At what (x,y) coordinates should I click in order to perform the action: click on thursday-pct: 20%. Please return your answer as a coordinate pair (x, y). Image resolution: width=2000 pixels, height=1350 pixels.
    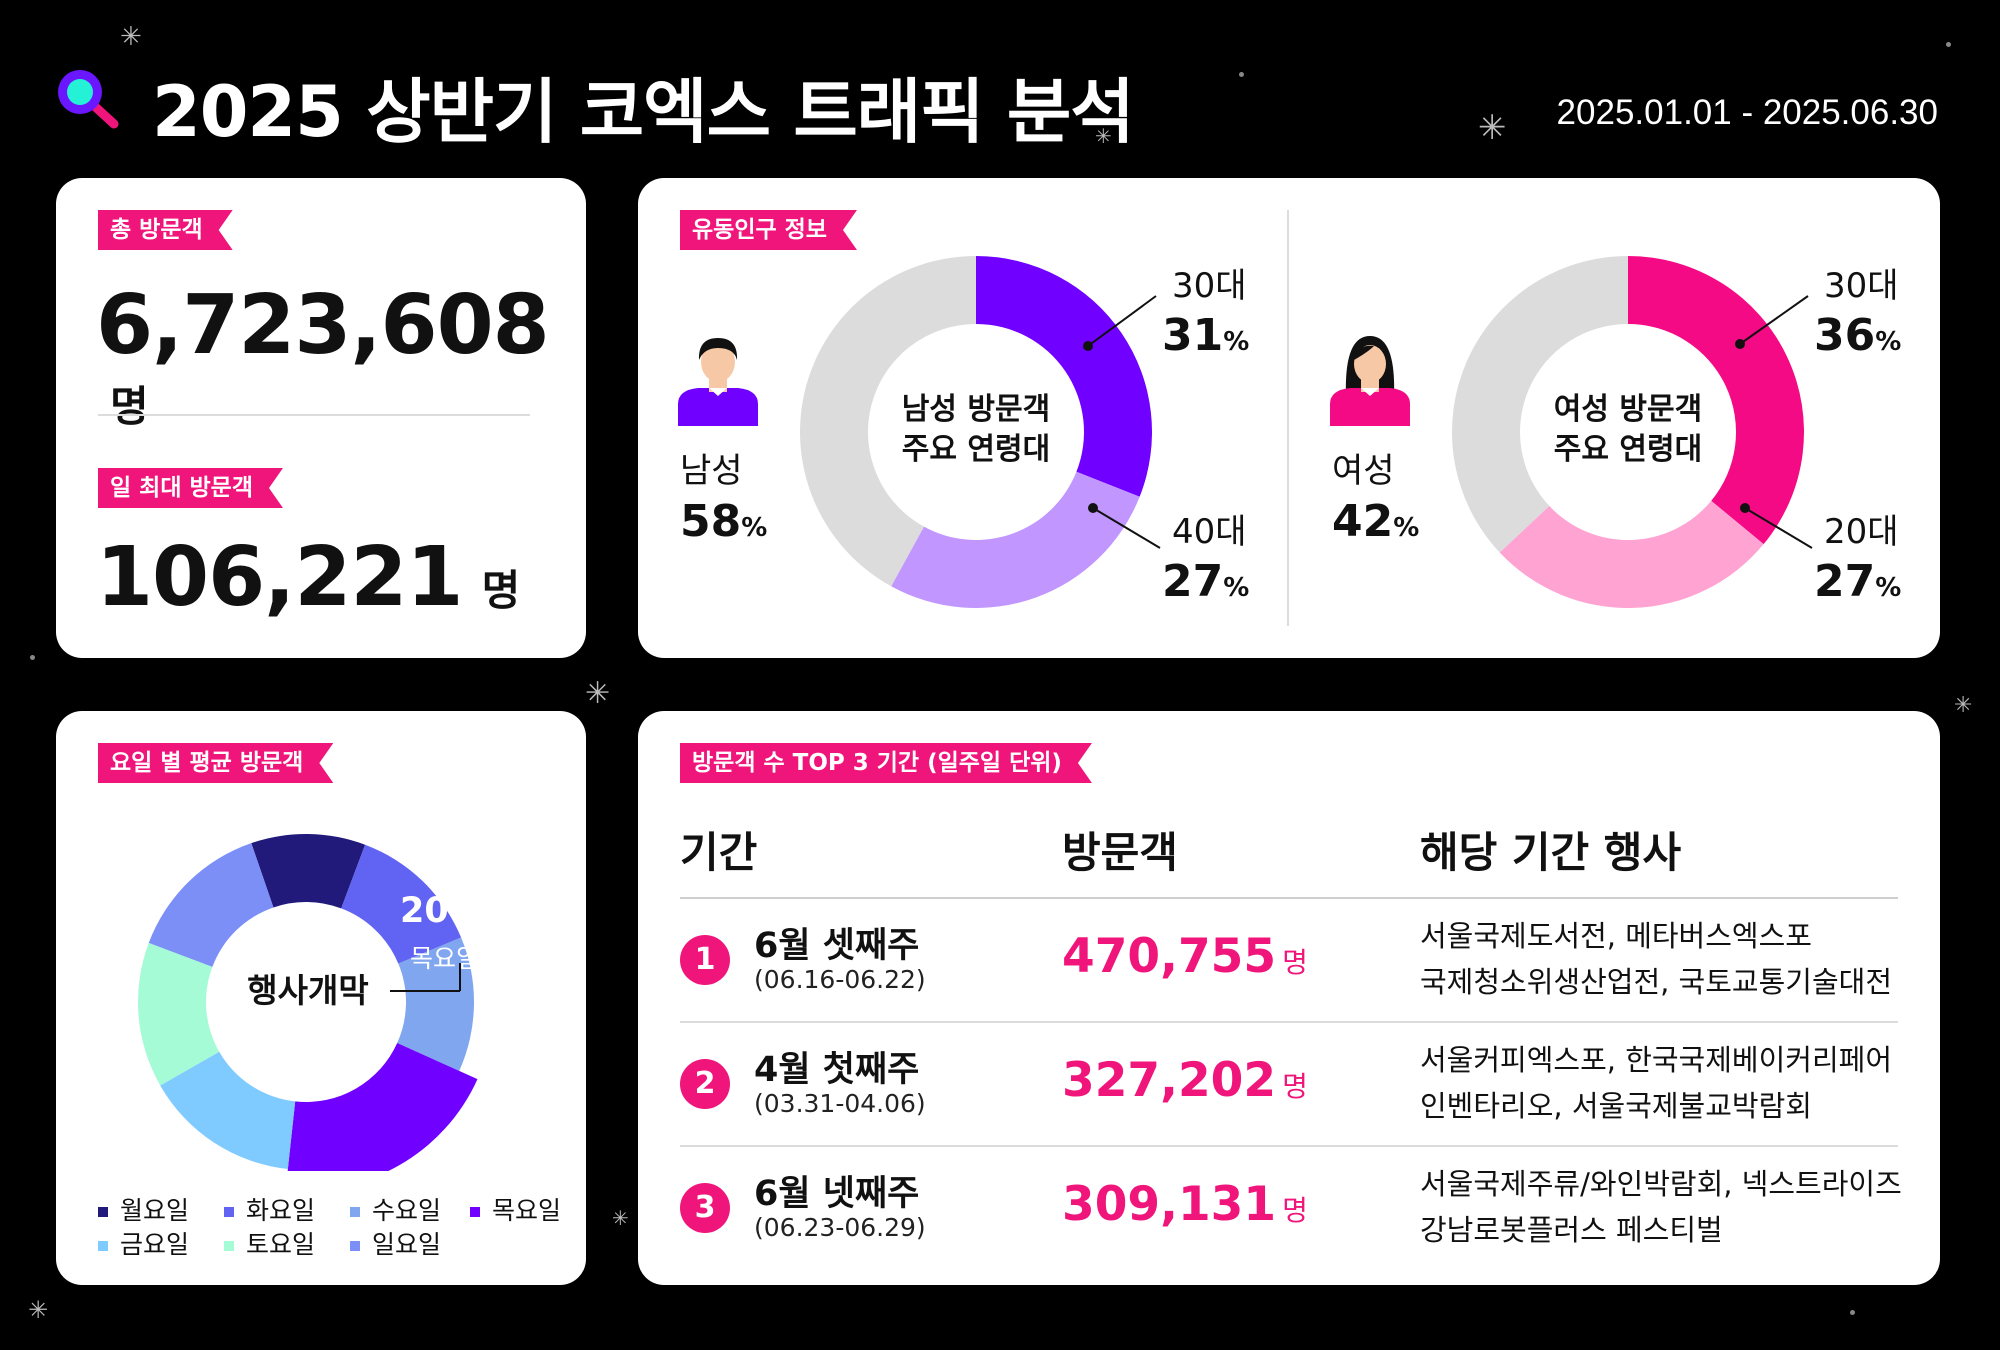
    Looking at the image, I should click on (435, 911).